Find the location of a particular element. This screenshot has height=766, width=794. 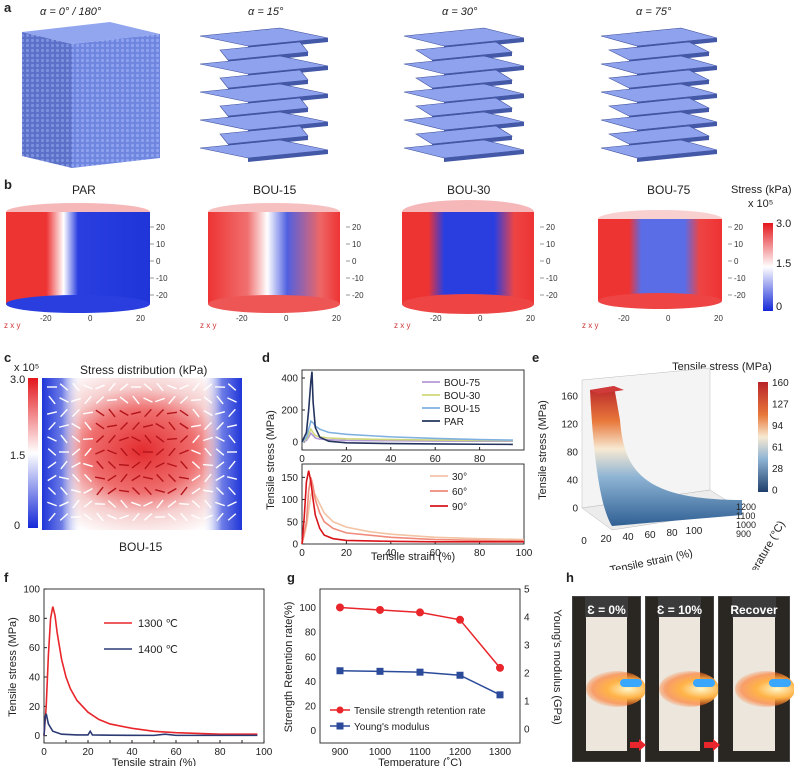

x-tick-label: 0 is located at coordinates (44, 752).